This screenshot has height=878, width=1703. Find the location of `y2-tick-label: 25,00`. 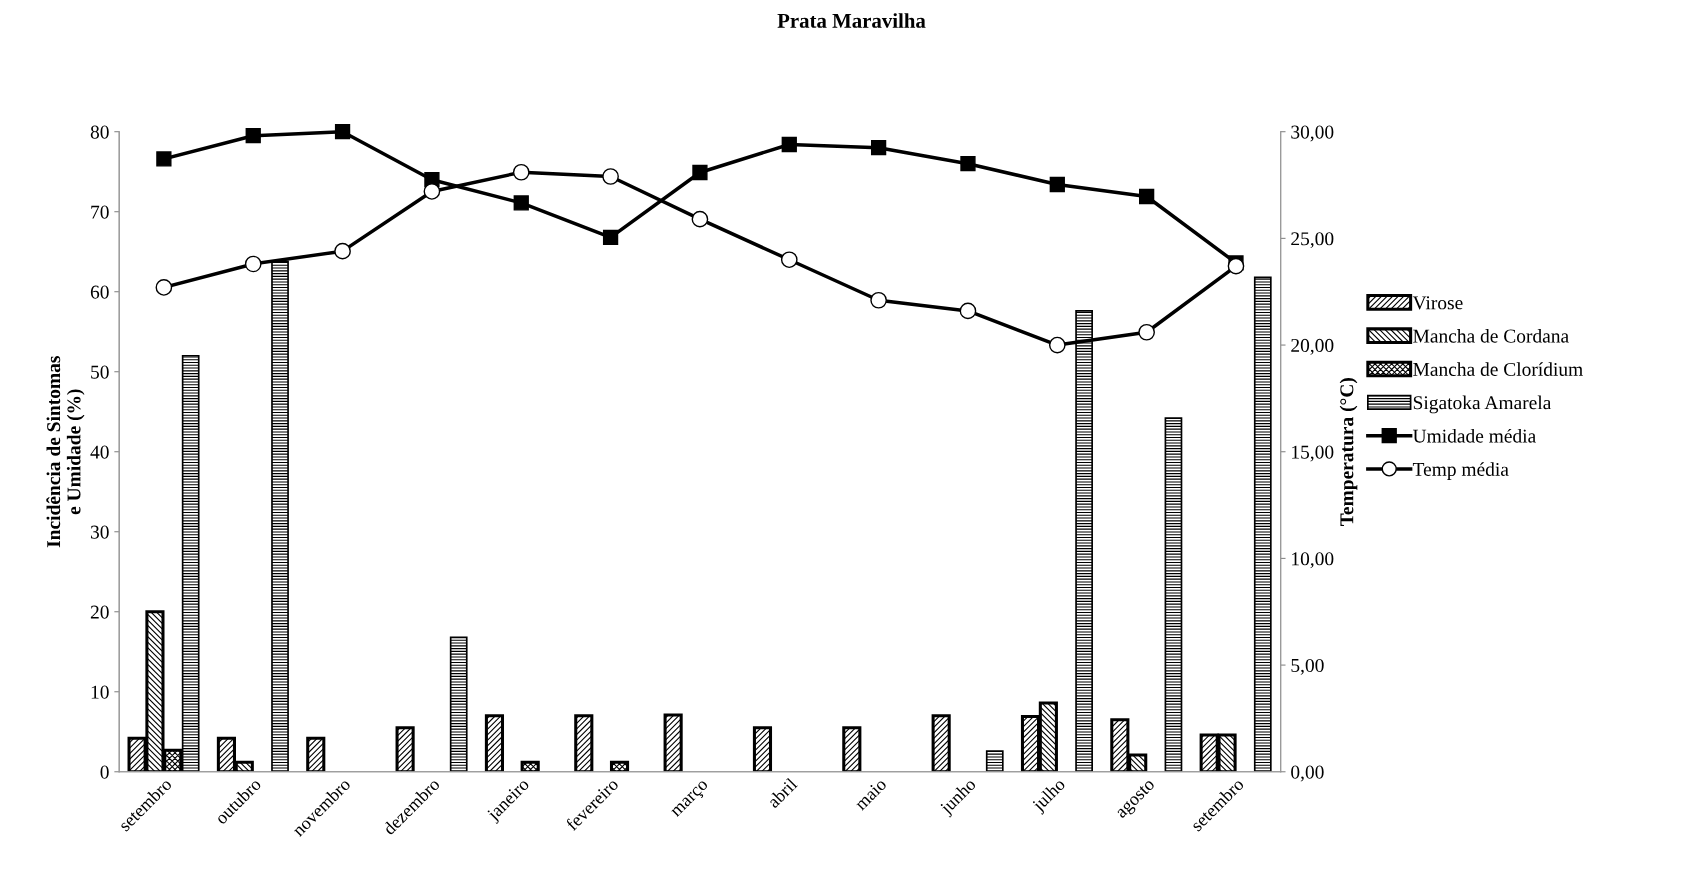

y2-tick-label: 25,00 is located at coordinates (1312, 240).